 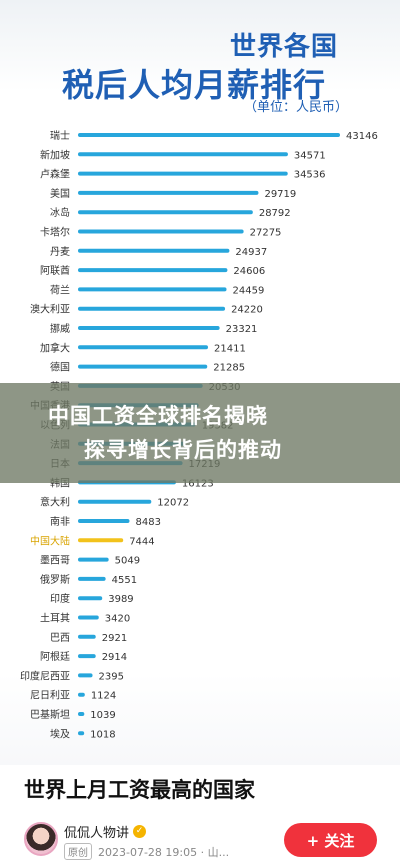 What do you see at coordinates (55, 270) in the screenshot?
I see `category-label: 阿联酋` at bounding box center [55, 270].